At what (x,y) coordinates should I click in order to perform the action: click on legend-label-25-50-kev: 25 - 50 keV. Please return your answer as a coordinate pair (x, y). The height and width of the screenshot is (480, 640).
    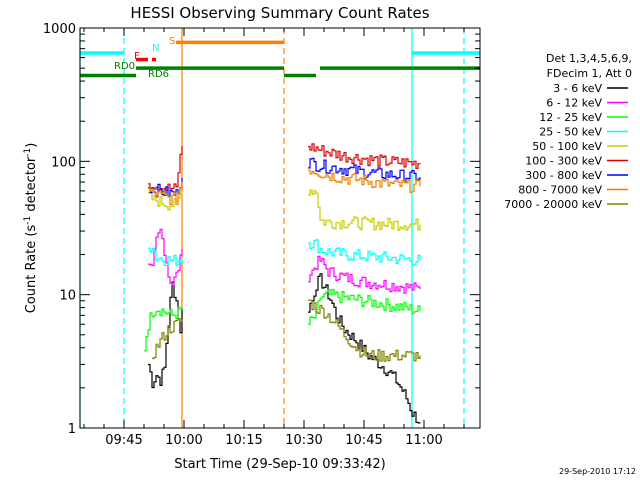
    Looking at the image, I should click on (570, 132).